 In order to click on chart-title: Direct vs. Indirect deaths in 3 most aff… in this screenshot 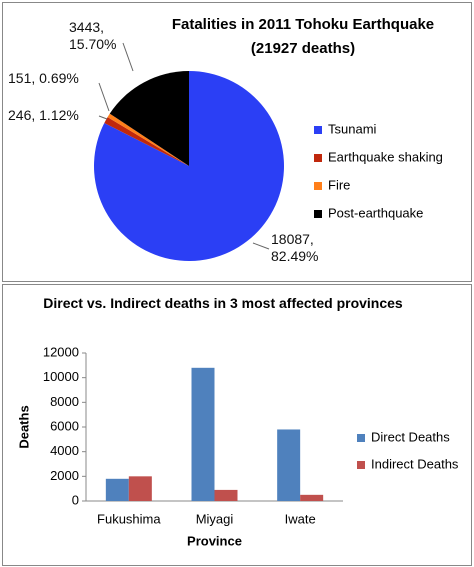, I will do `click(223, 303)`.